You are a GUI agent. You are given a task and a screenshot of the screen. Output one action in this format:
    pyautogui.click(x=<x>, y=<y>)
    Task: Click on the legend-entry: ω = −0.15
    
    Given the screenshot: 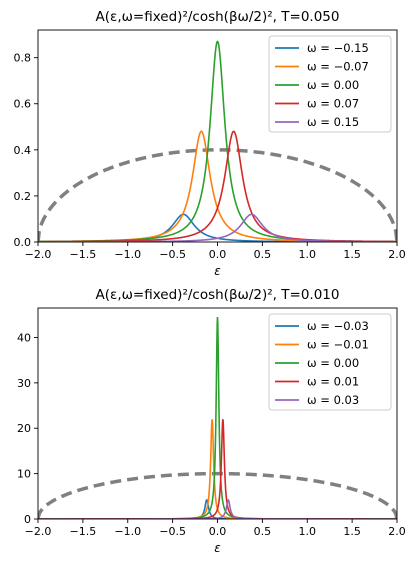 What is the action you would take?
    pyautogui.click(x=338, y=48)
    